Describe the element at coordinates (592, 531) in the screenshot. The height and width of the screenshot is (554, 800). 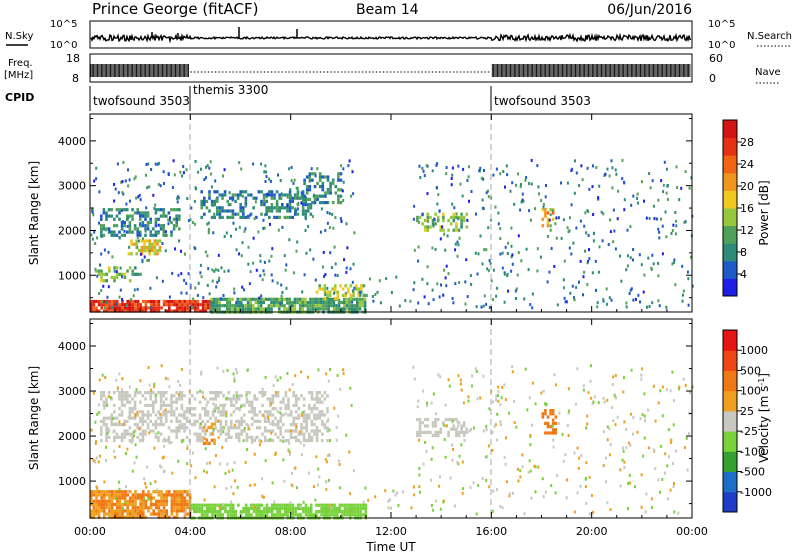
I see `x-tick-label: 20:00` at that location.